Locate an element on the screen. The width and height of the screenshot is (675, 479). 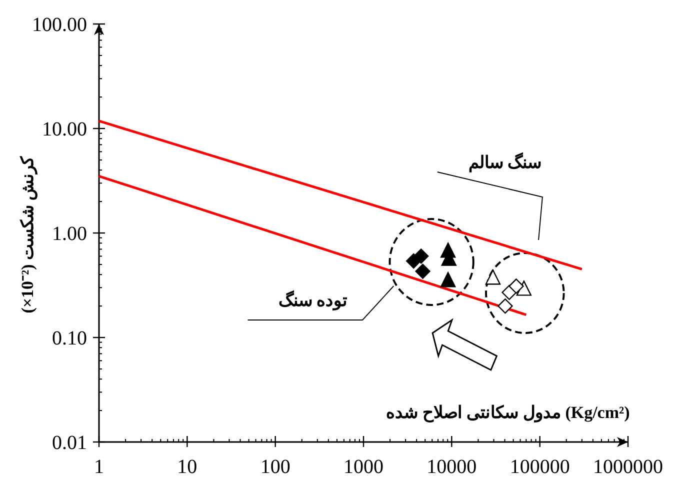
x-tick-label: 10 is located at coordinates (187, 467).